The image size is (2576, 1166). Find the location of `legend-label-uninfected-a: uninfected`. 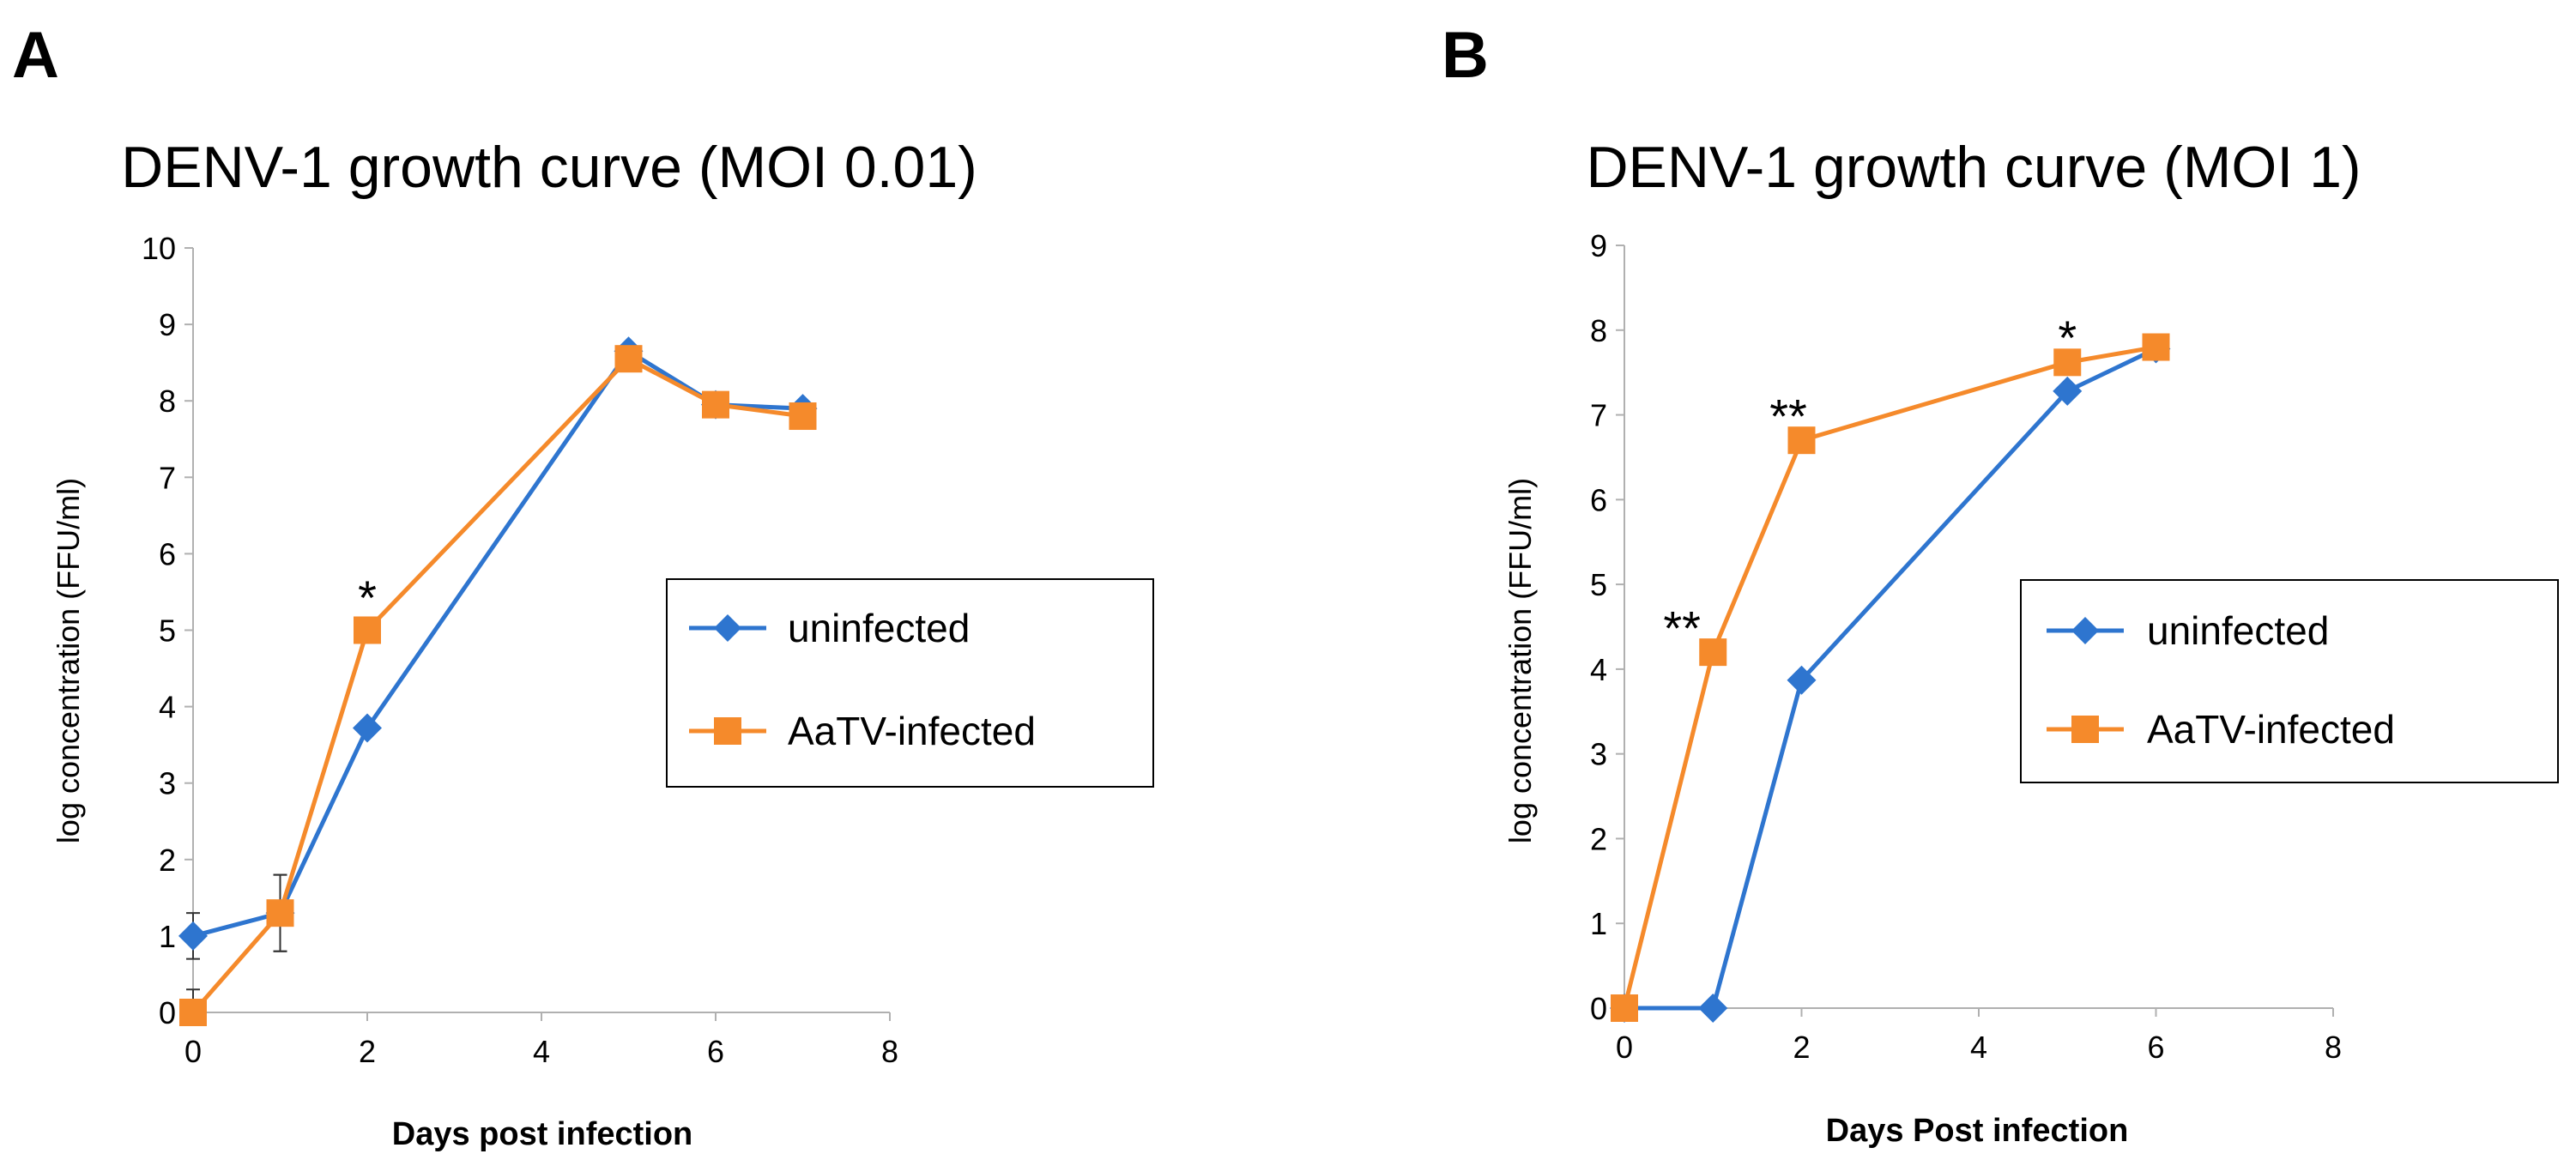

legend-label-uninfected-a: uninfected is located at coordinates (879, 628).